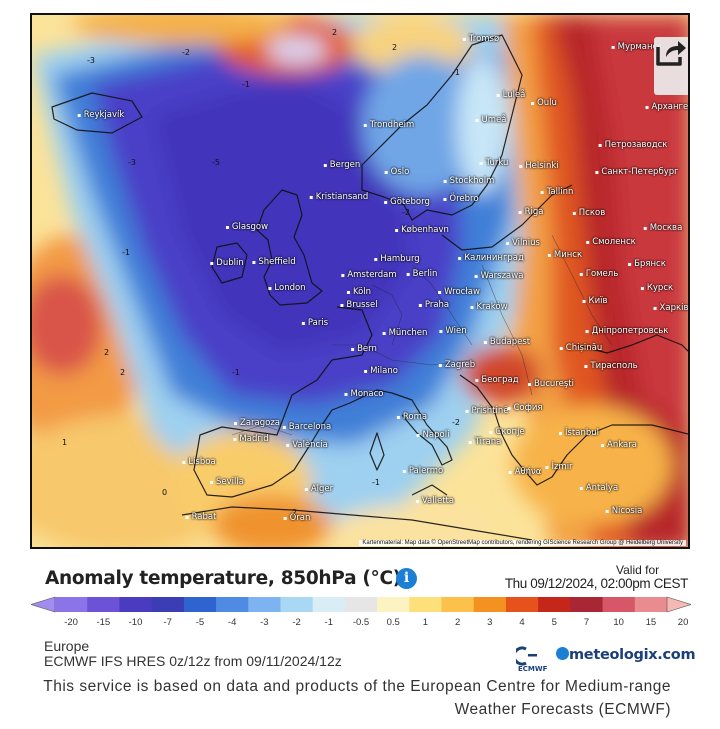  What do you see at coordinates (651, 622) in the screenshot?
I see `scale-tick-label: 15` at bounding box center [651, 622].